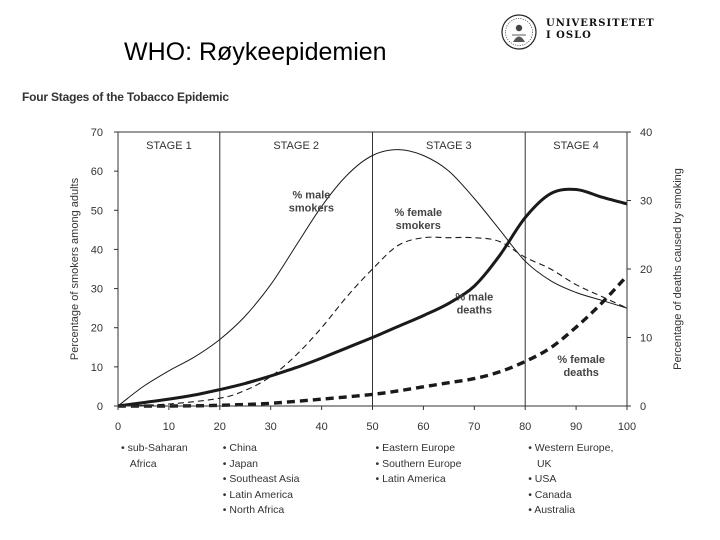 Image resolution: width=720 pixels, height=540 pixels. I want to click on university-logo: UNIVERSITETET I OSLO, so click(577, 35).